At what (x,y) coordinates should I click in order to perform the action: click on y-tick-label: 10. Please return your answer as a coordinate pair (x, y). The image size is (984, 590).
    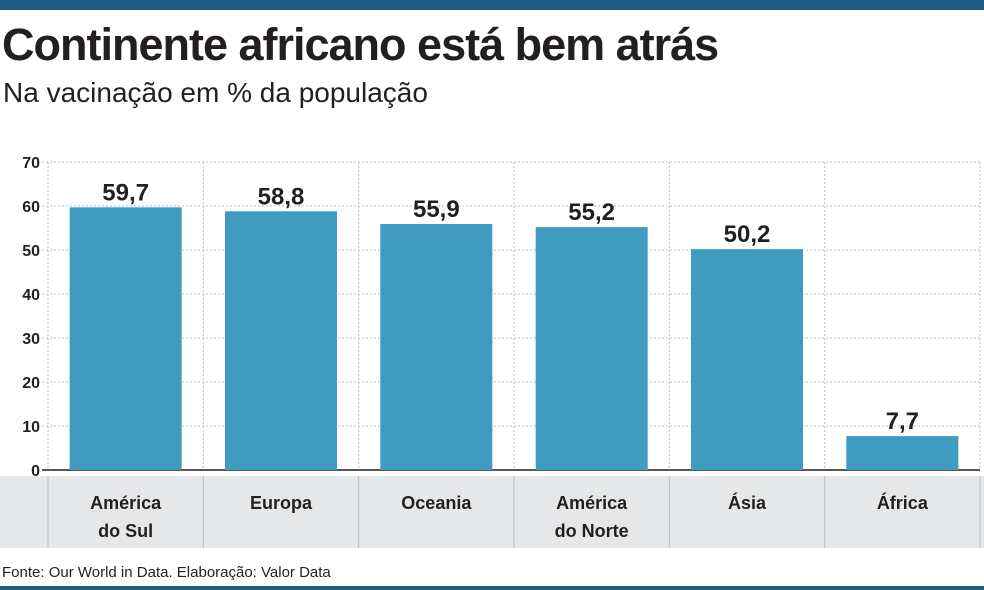
    Looking at the image, I should click on (31, 427).